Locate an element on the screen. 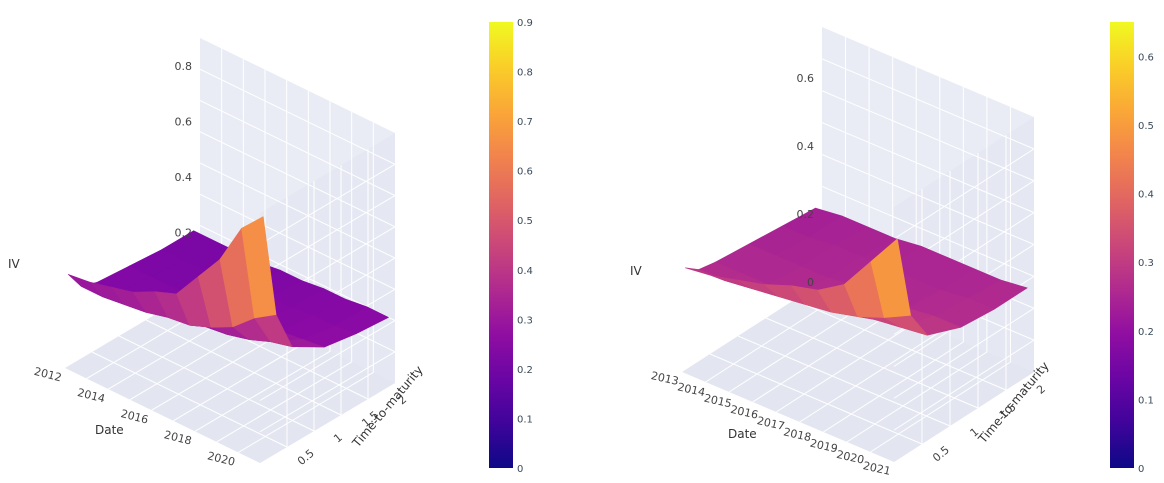  x-tick-label: 2013 is located at coordinates (665, 378).